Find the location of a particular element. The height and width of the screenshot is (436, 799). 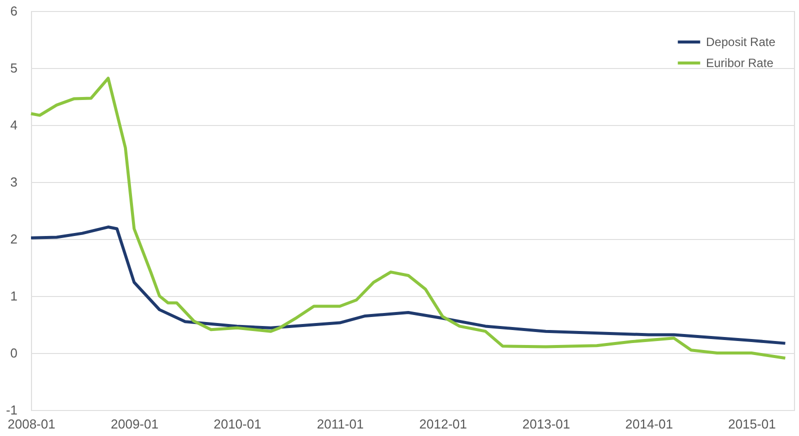

x-tick-label: 2012-01 is located at coordinates (443, 424).